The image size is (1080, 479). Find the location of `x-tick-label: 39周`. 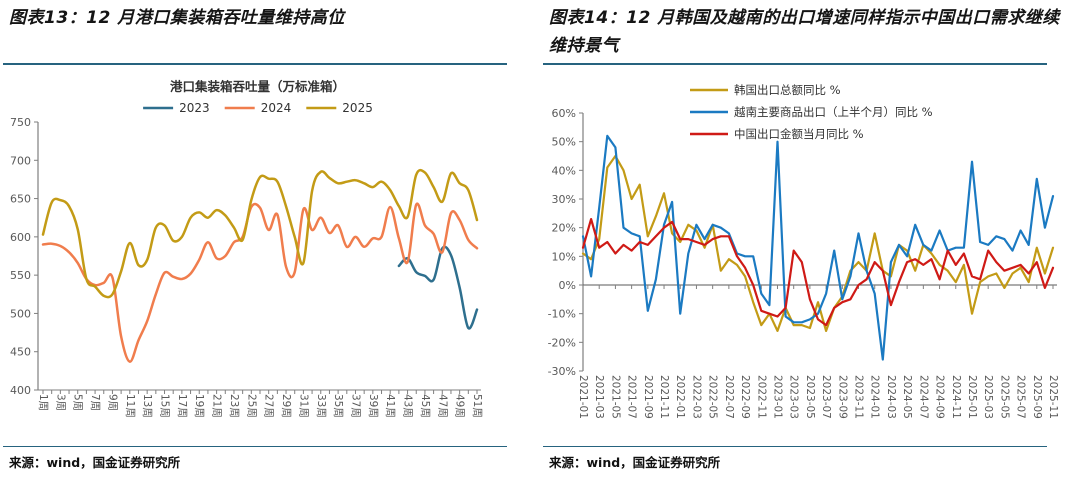

x-tick-label: 39周 is located at coordinates (373, 406).